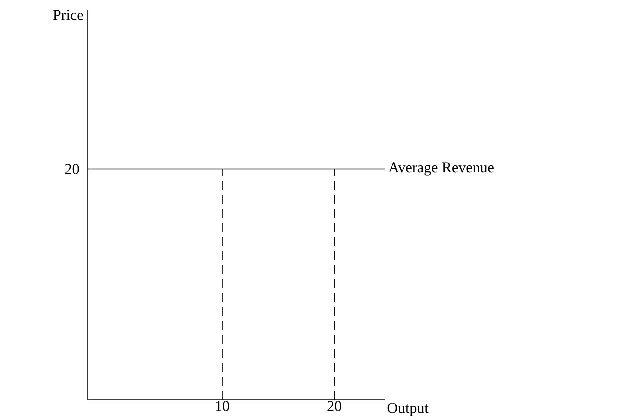 The height and width of the screenshot is (420, 626). Describe the element at coordinates (72, 169) in the screenshot. I see `annotation: 20` at that location.